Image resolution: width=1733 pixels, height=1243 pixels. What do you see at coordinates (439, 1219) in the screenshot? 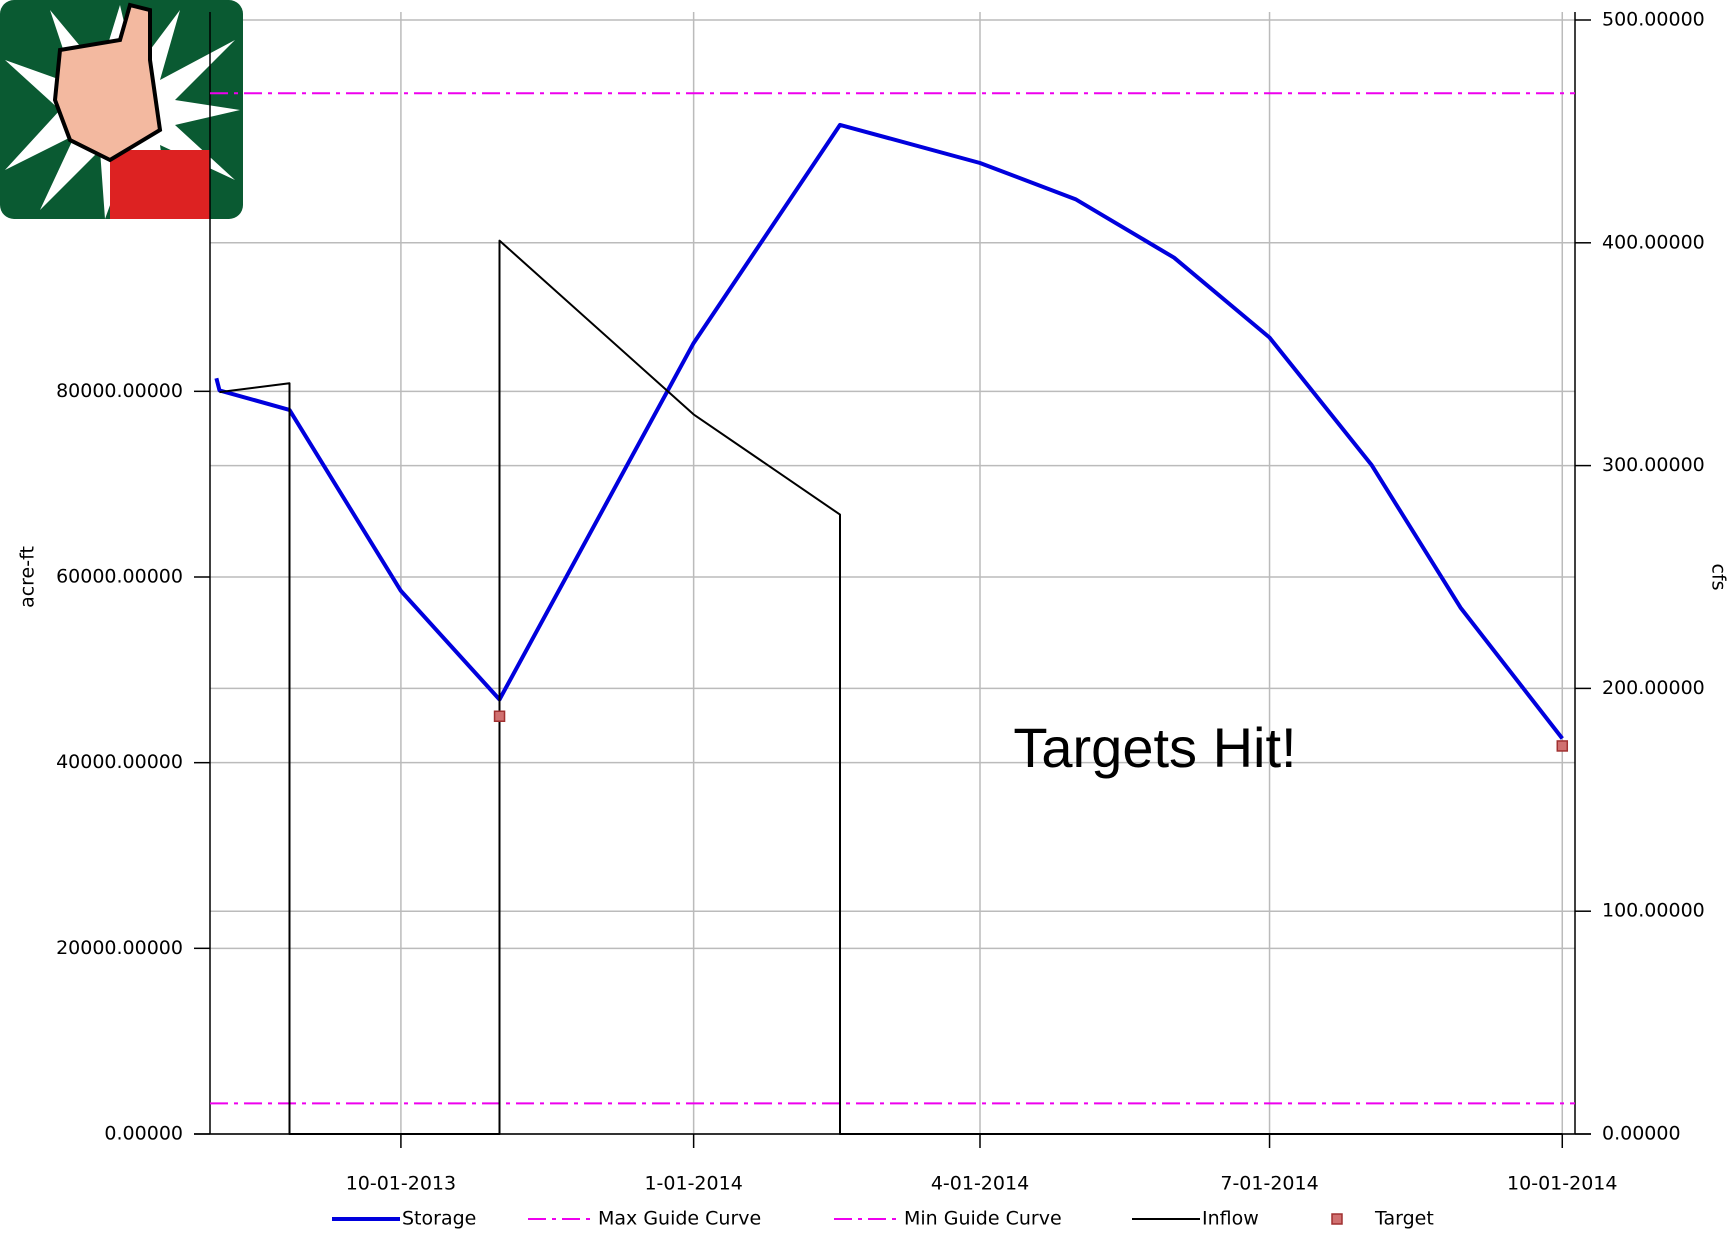
I see `legend-label: Storage` at bounding box center [439, 1219].